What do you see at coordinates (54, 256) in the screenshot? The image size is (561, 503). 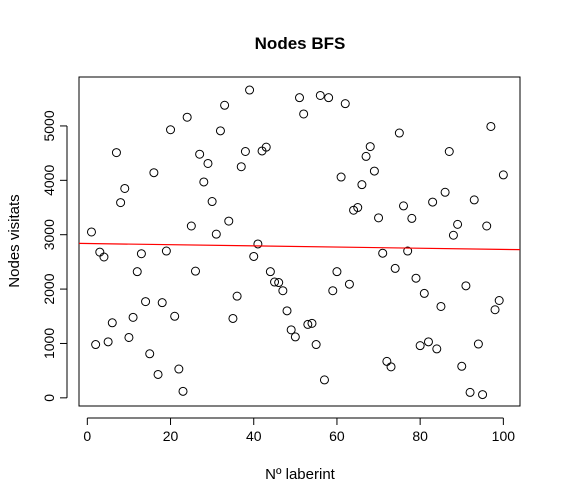 I see `y-axis: 0 1000 2000 3000 4000 5000` at bounding box center [54, 256].